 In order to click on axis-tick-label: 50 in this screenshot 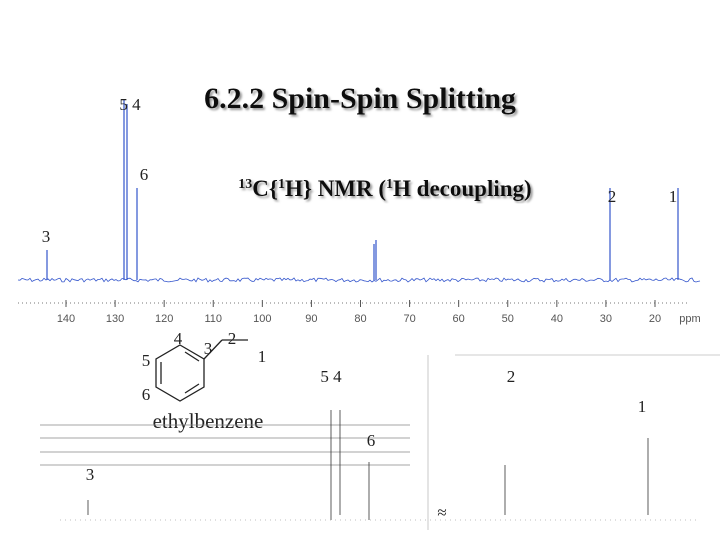, I will do `click(508, 319)`.